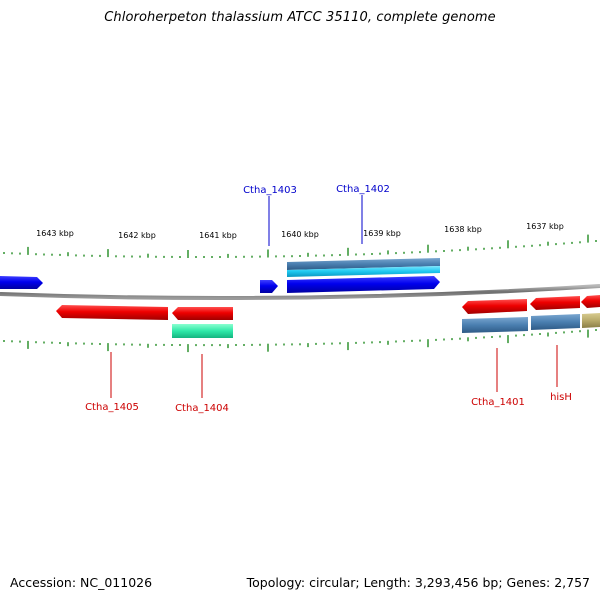 This screenshot has width=600, height=600. What do you see at coordinates (270, 190) in the screenshot?
I see `gene-label-ctha-1403: Ctha_1403` at bounding box center [270, 190].